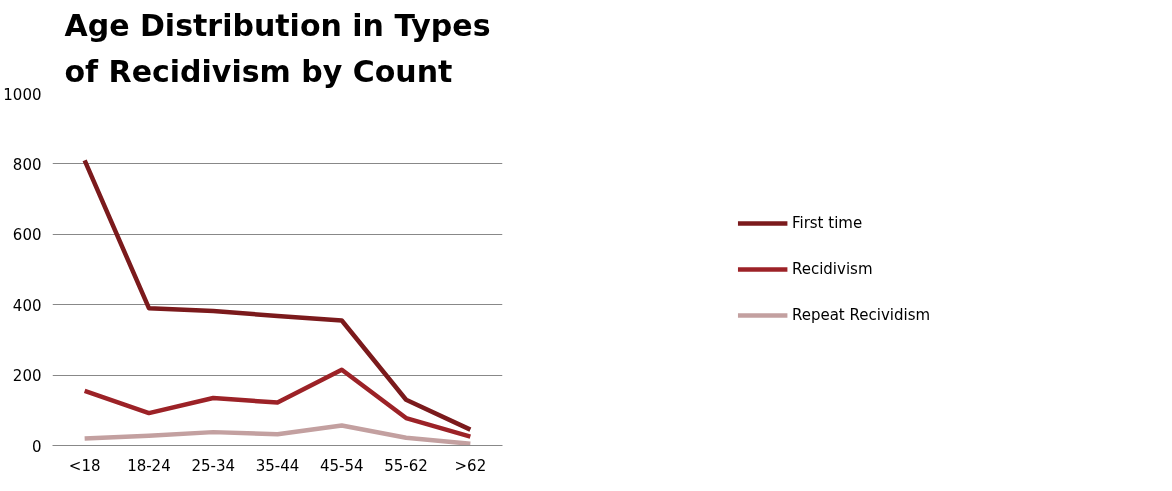 Image resolution: width=1172 pixels, height=491 pixels. I want to click on x-tick-label: 45-54, so click(341, 465).